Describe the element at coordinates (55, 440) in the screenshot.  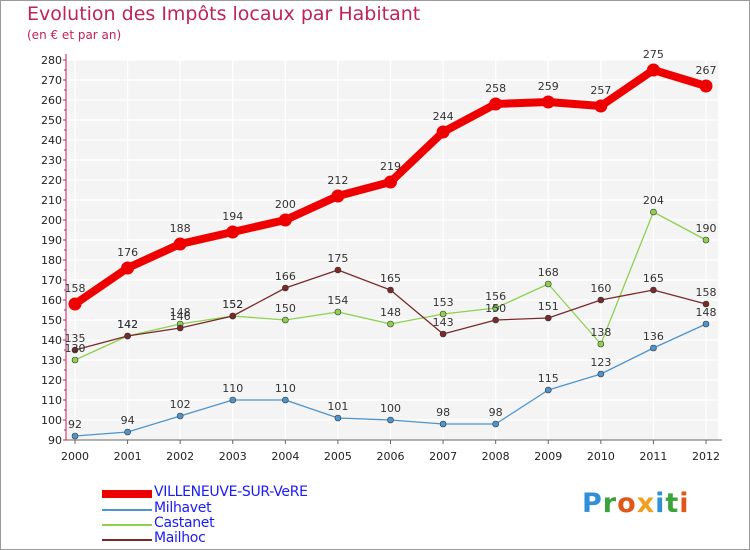
I see `y-tick-label: 90` at that location.